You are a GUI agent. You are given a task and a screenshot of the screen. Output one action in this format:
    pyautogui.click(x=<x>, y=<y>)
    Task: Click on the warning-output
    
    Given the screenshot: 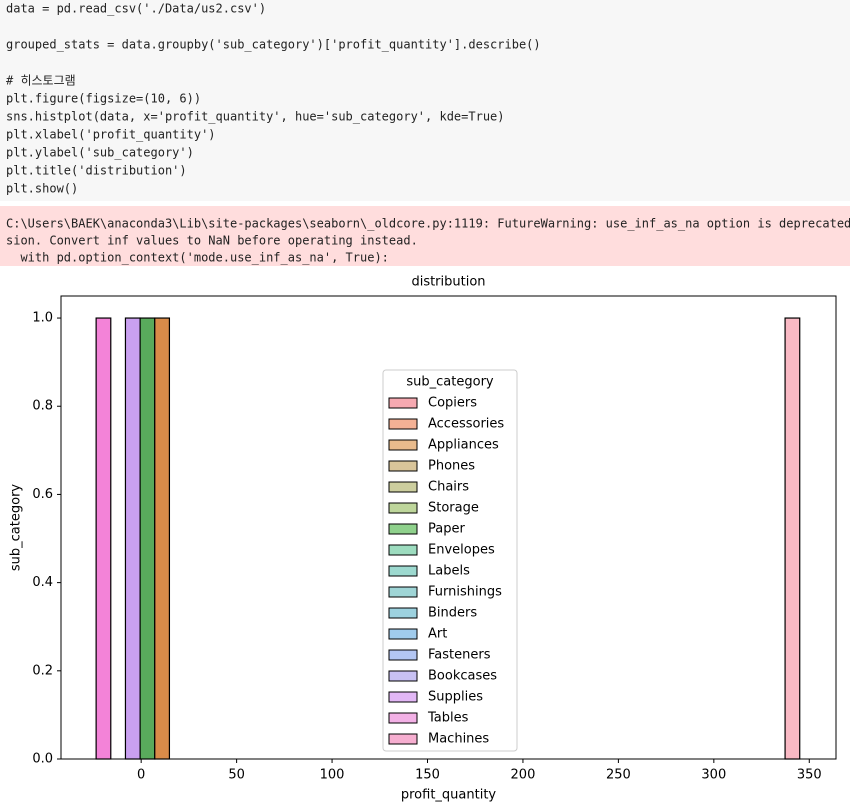 What is the action you would take?
    pyautogui.click(x=425, y=236)
    